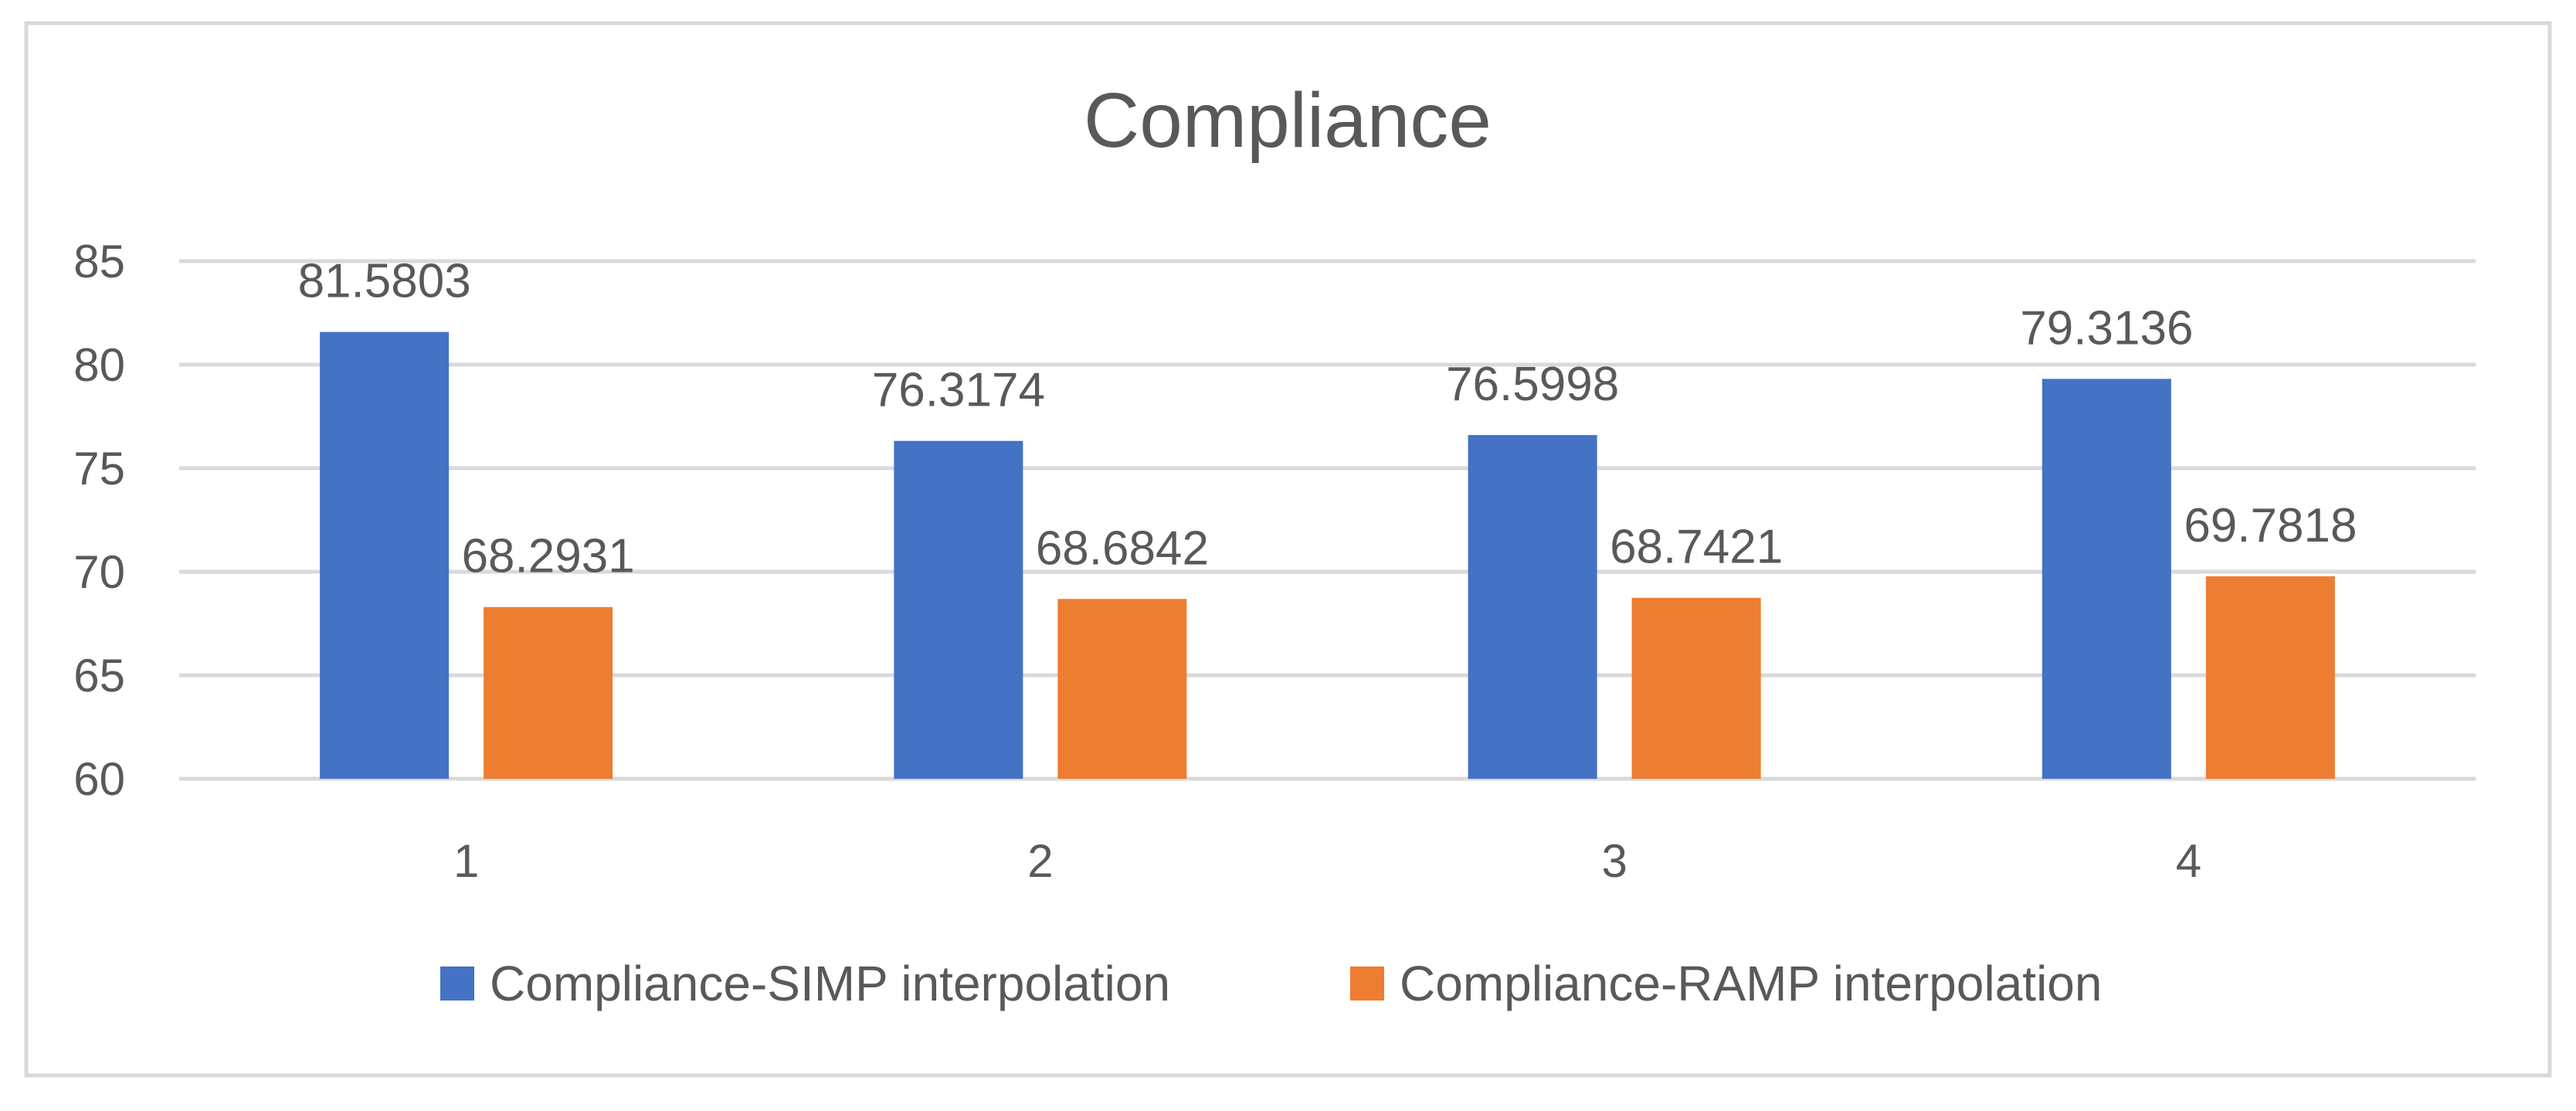  Describe the element at coordinates (99, 261) in the screenshot. I see `y-tick-label: 85` at that location.